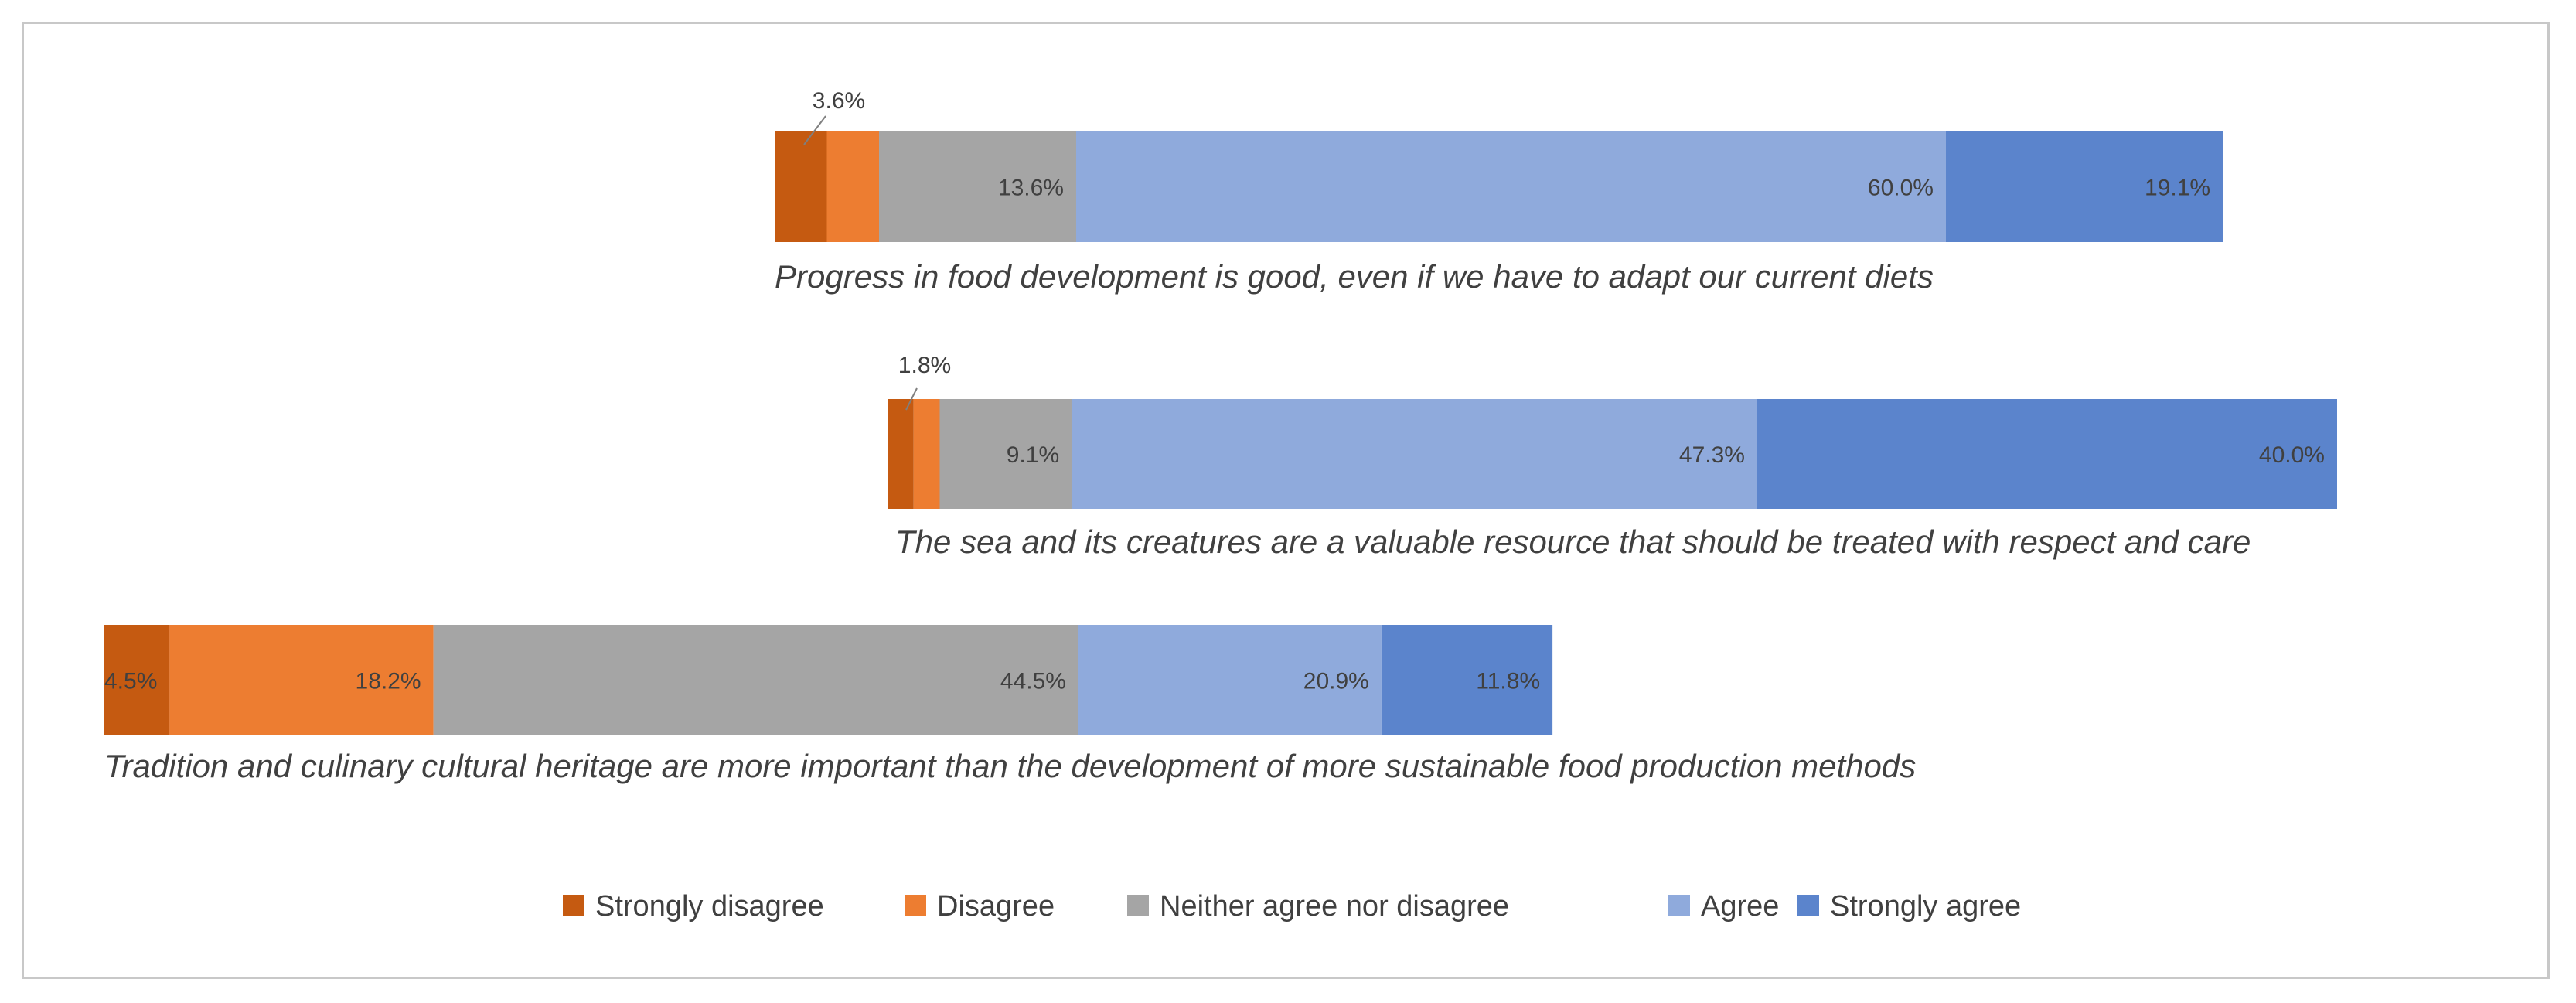  I want to click on legend-label: Strongly agree, so click(1926, 906).